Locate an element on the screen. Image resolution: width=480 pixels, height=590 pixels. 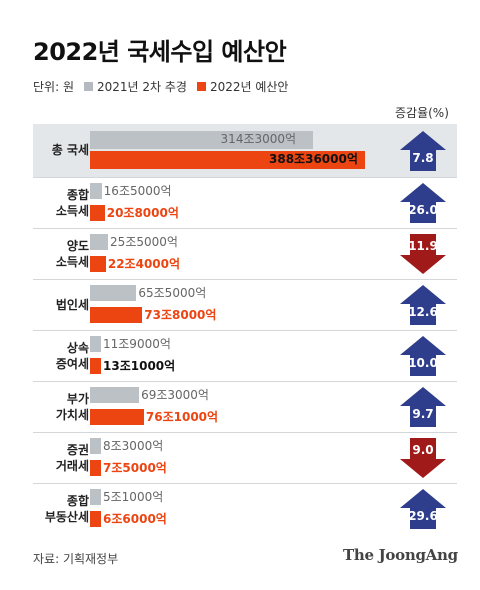
chart-row: 법인세 65조5000억 73조8000억 12.6 is located at coordinates (245, 305).